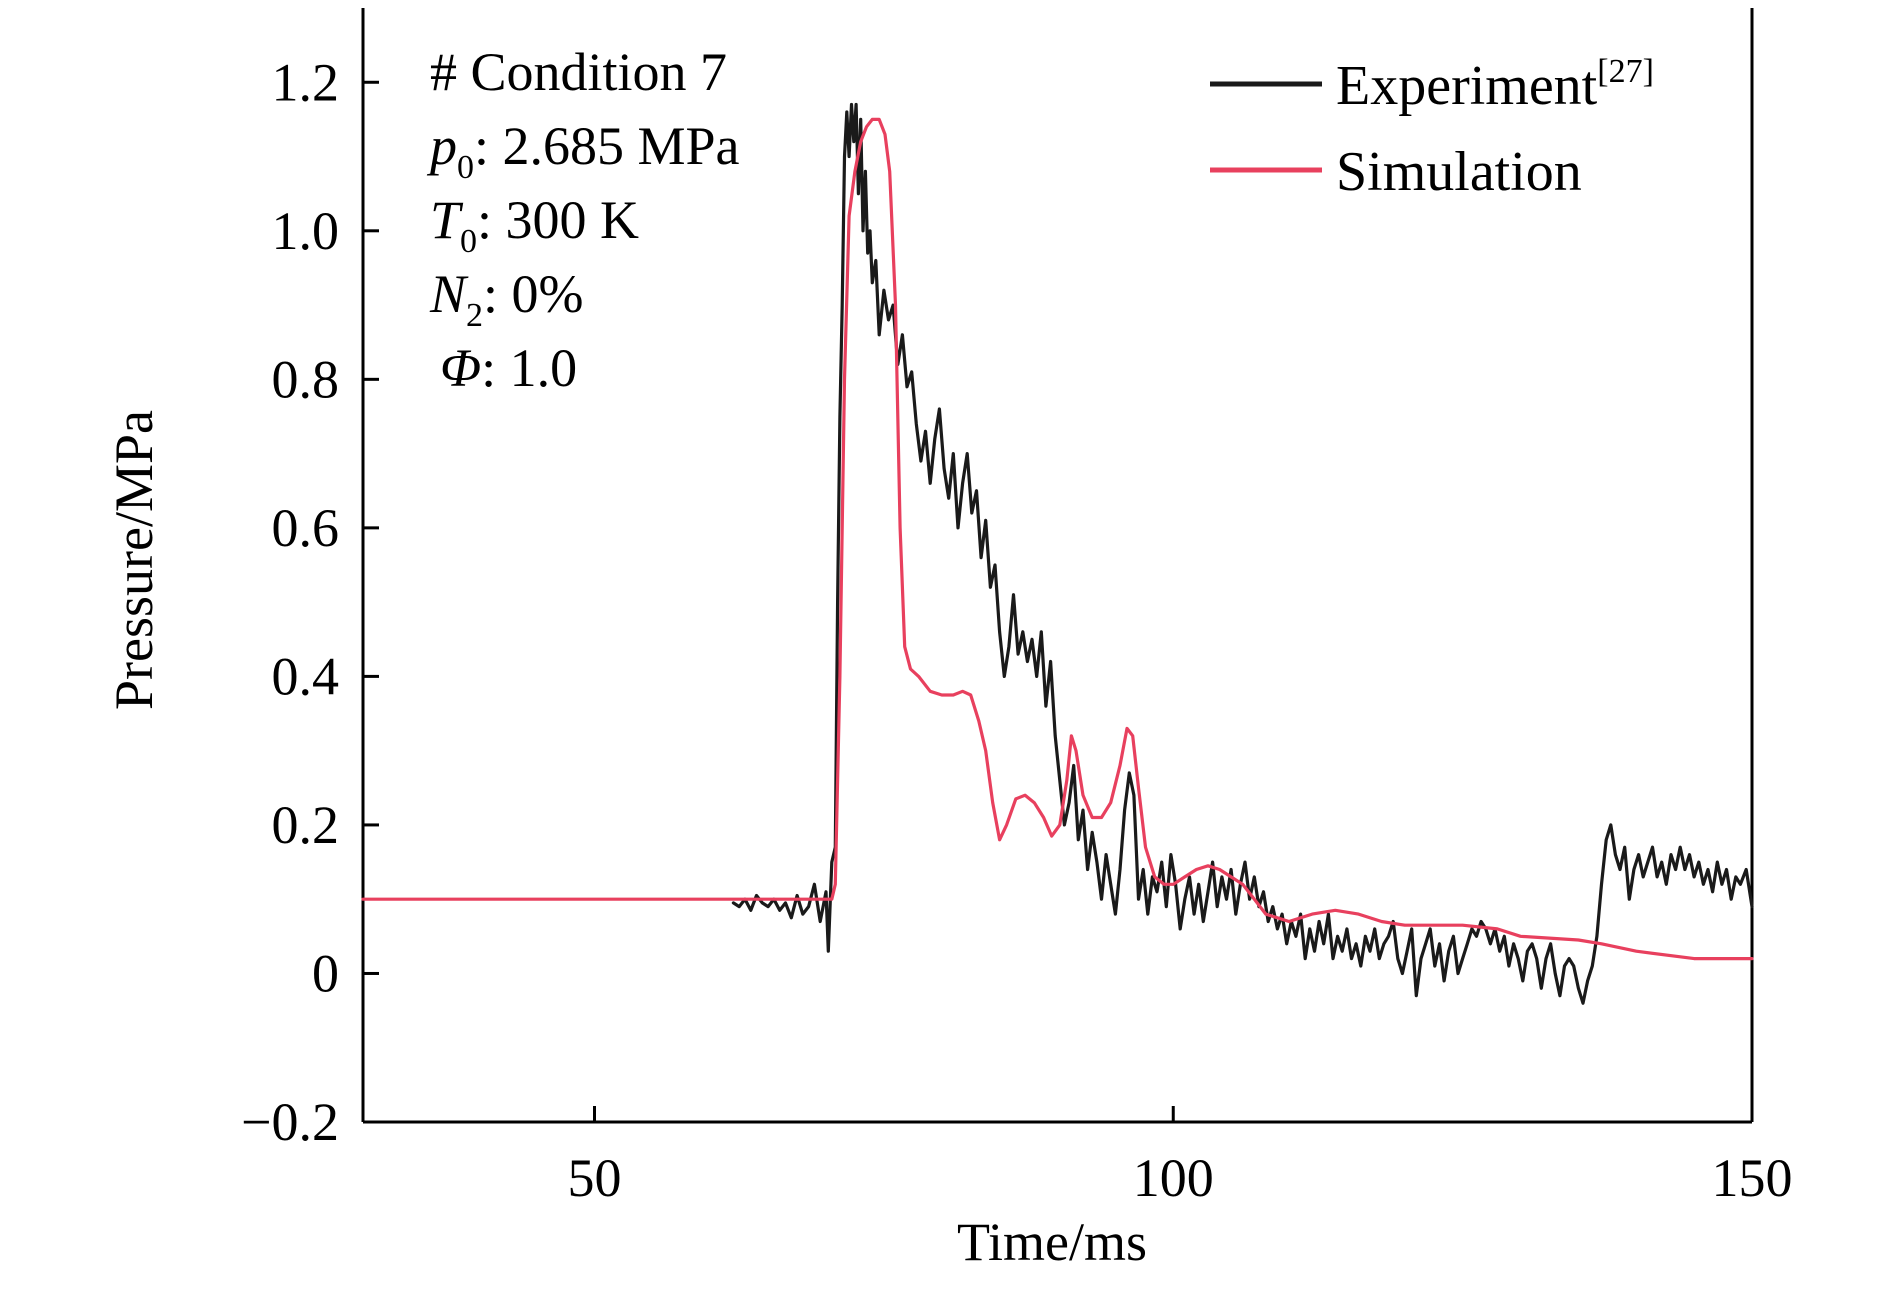 Image resolution: width=1890 pixels, height=1296 pixels. I want to click on x-axis-title: Time/ms, so click(1052, 1242).